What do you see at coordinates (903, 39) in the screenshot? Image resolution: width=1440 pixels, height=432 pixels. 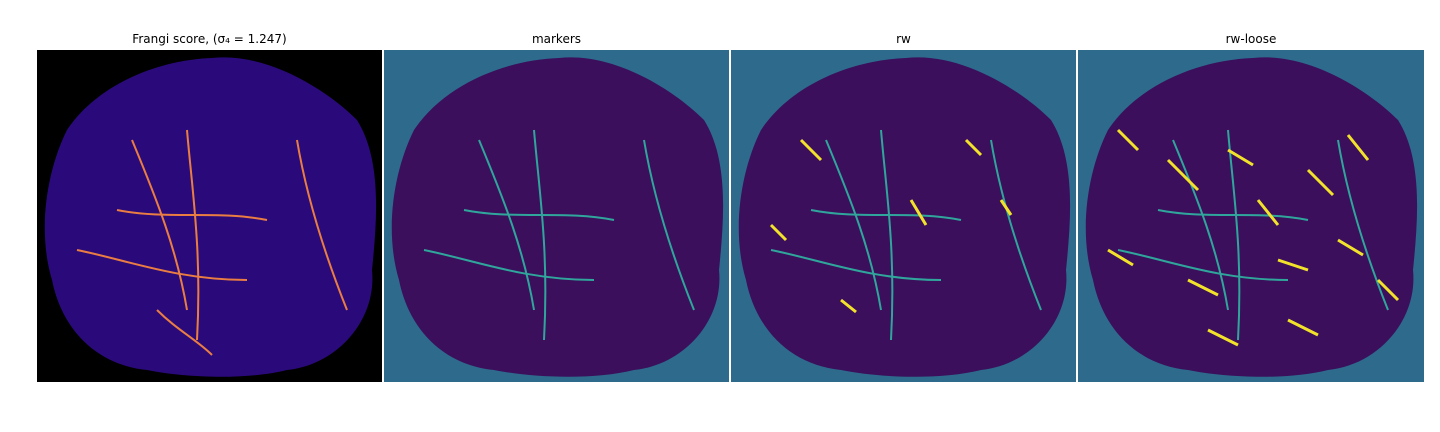 I see `panel-title: rw` at bounding box center [903, 39].